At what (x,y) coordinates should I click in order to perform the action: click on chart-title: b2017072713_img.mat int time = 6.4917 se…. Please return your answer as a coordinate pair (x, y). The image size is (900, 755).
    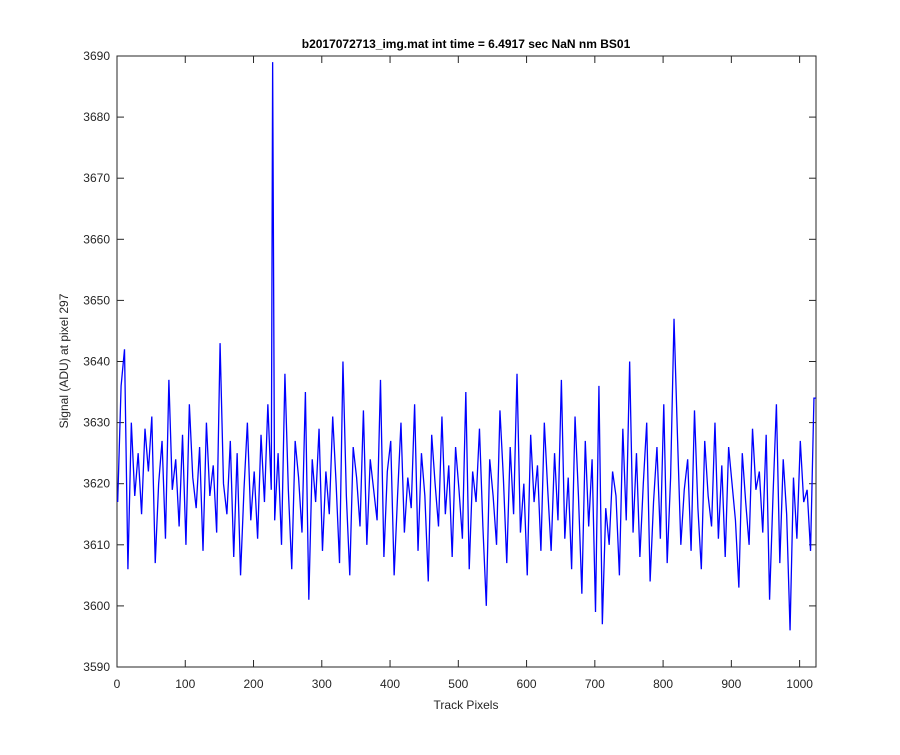
    Looking at the image, I should click on (466, 44).